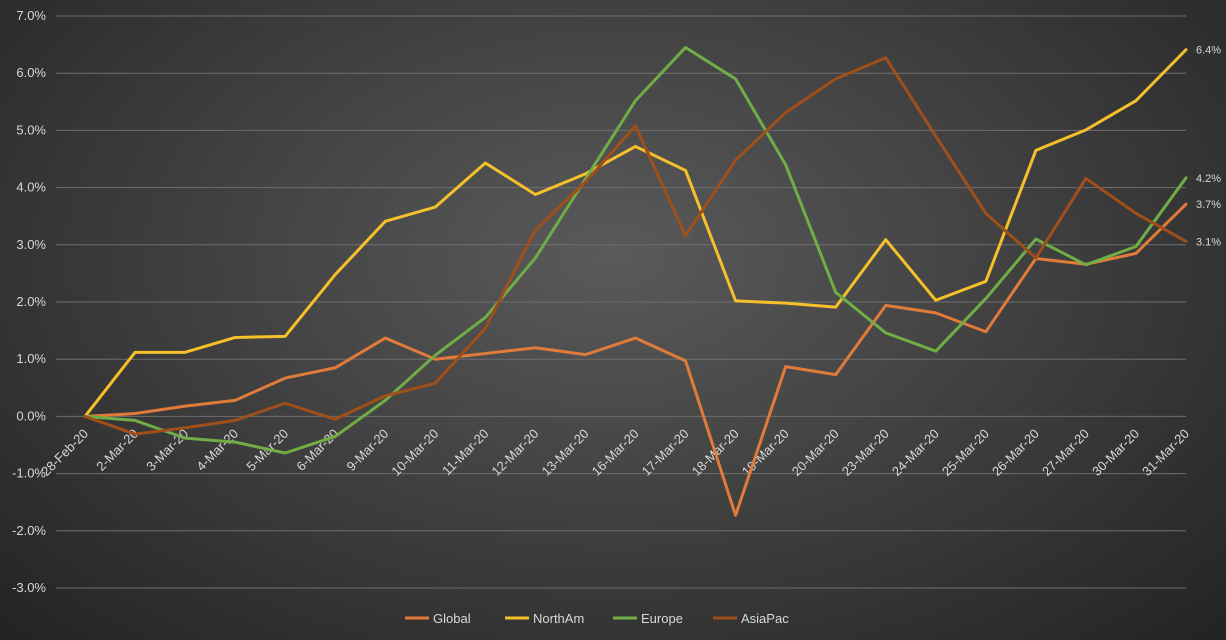 This screenshot has width=1226, height=640. I want to click on x-tick-label: 31-Mar-20, so click(1165, 452).